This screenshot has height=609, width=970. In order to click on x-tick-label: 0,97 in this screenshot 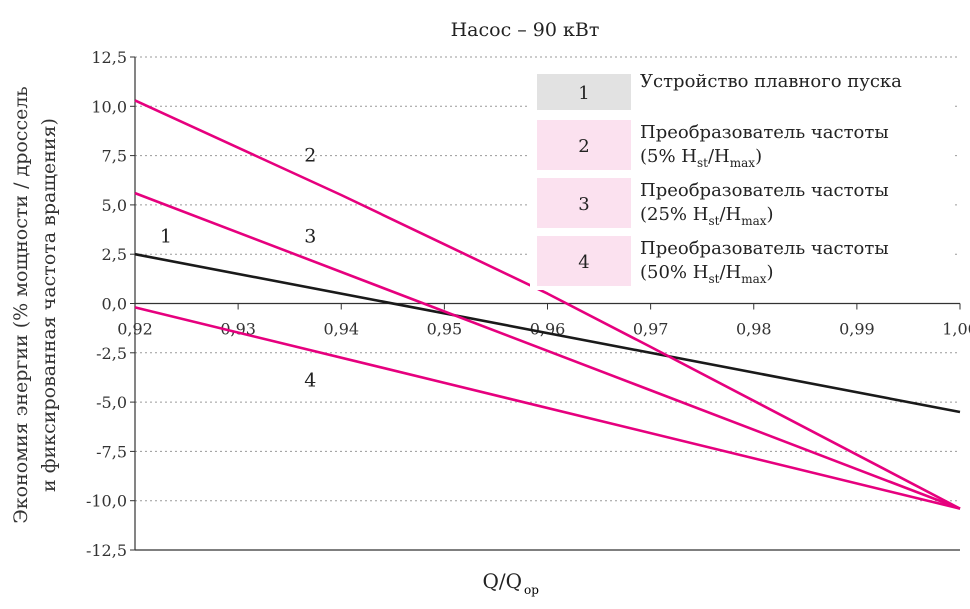, I will do `click(651, 329)`.